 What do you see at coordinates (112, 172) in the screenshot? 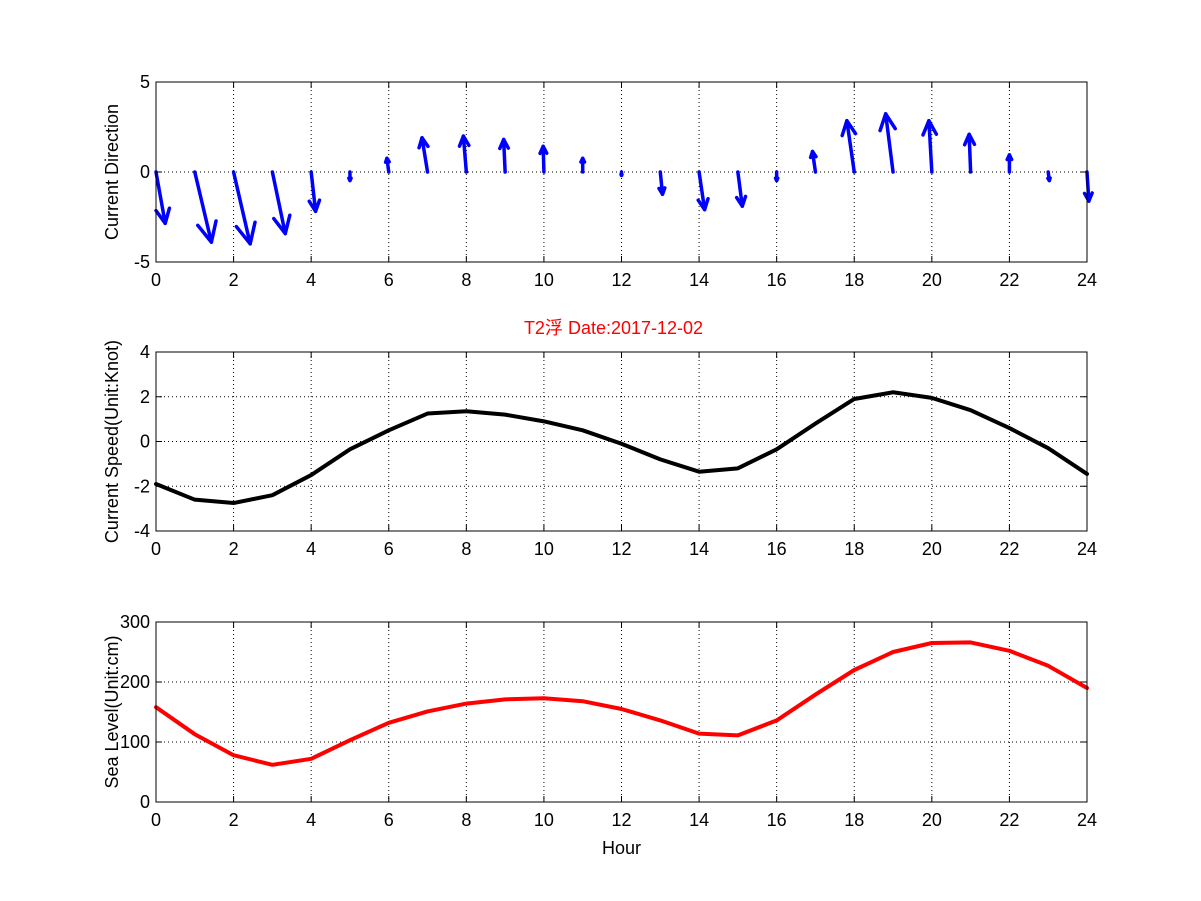
I see `y-axis-label: Current Direction` at bounding box center [112, 172].